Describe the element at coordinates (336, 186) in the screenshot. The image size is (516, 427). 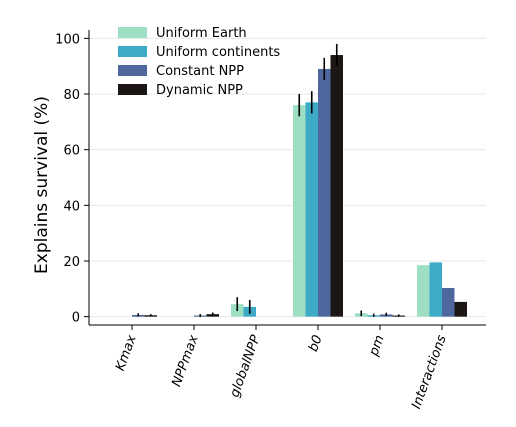
I see `bar-b0-dynamic-npp` at that location.